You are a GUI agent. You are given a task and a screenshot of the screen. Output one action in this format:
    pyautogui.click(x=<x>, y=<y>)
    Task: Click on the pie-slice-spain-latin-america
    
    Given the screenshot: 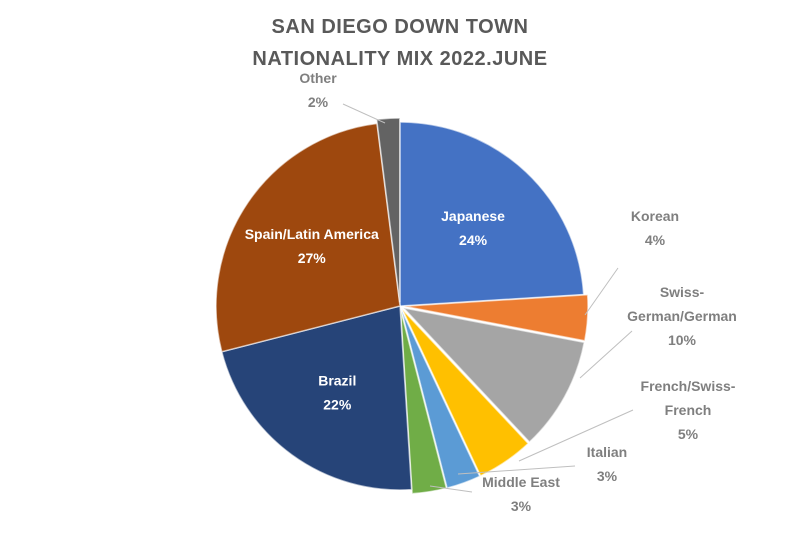 What is the action you would take?
    pyautogui.click(x=308, y=237)
    